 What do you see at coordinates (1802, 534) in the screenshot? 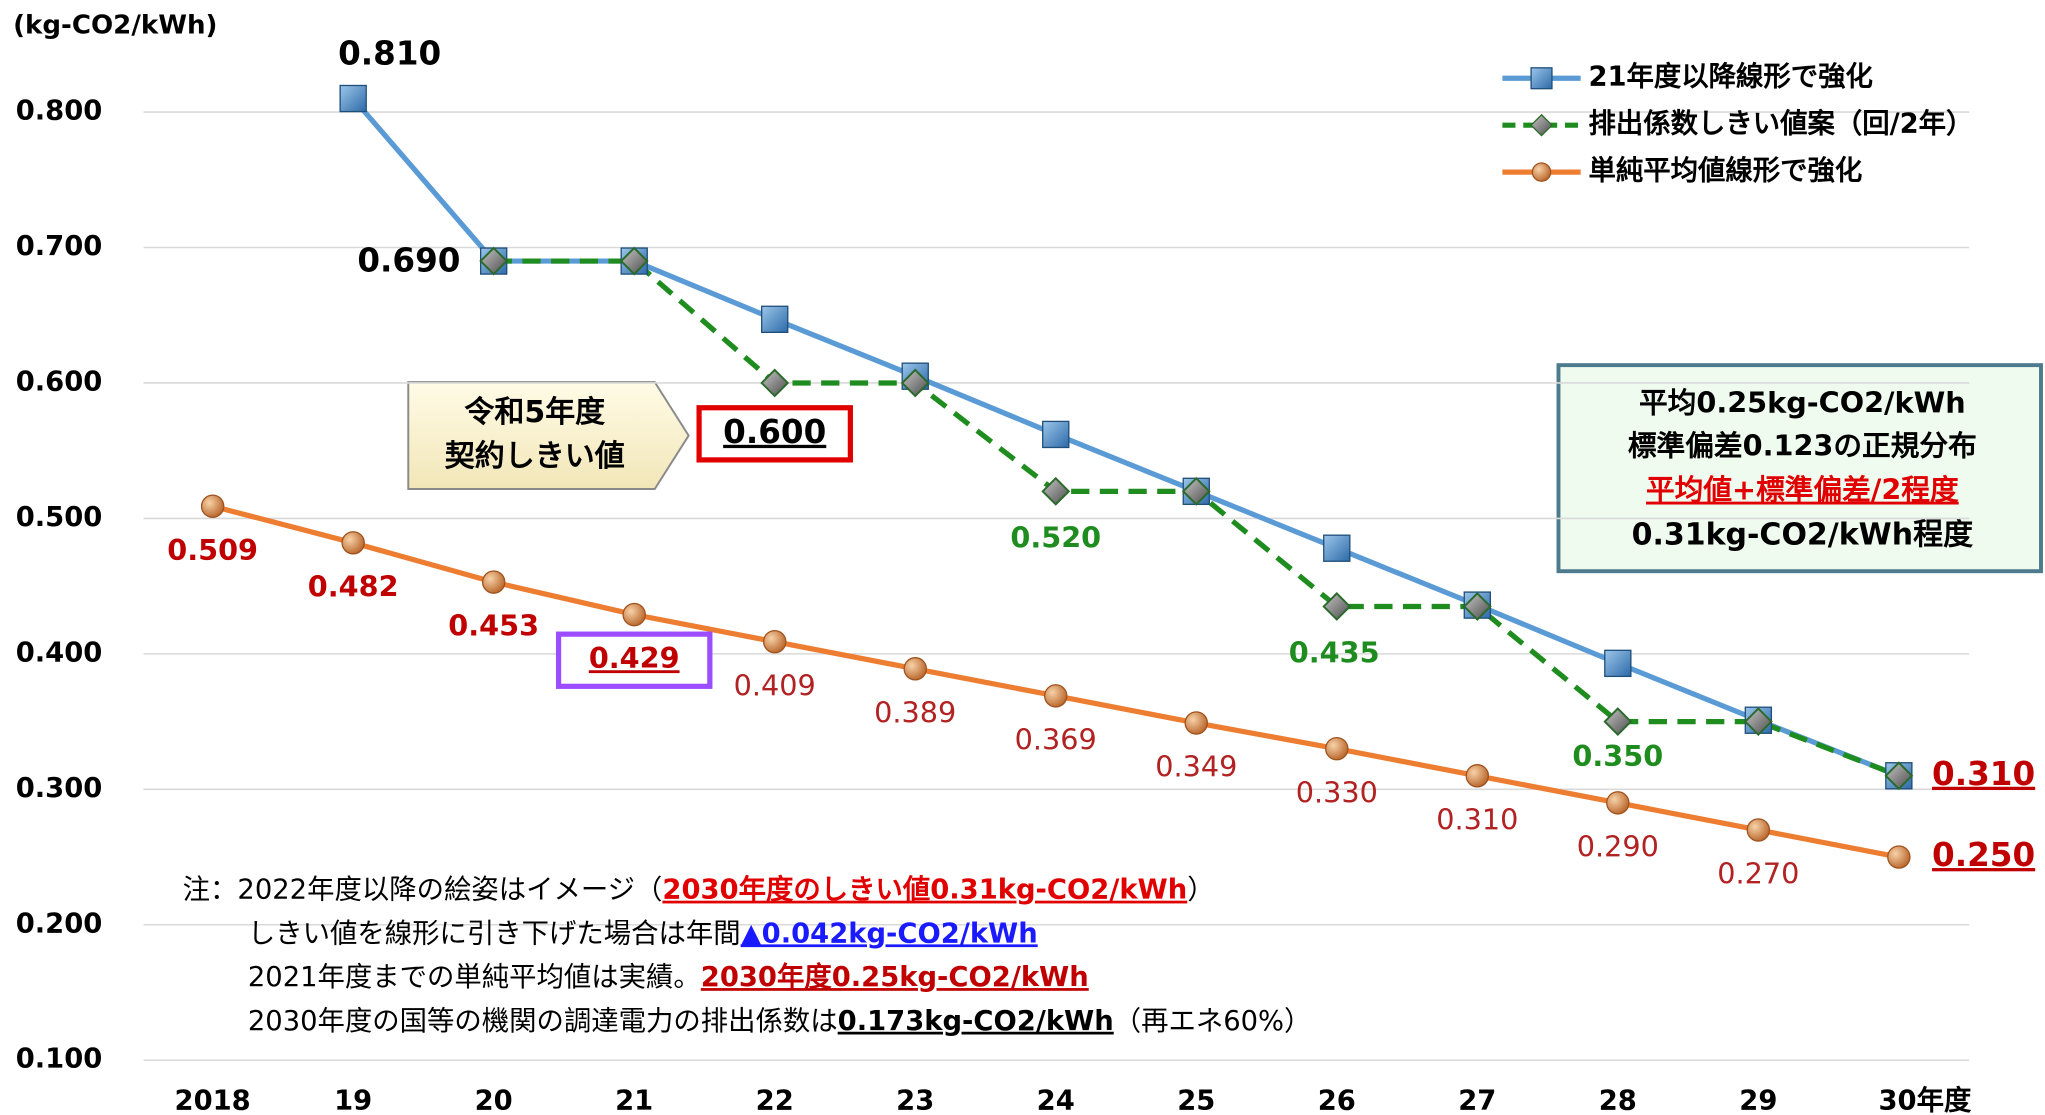
I see `info-text: 0.31kg-CO2/kWh程度` at bounding box center [1802, 534].